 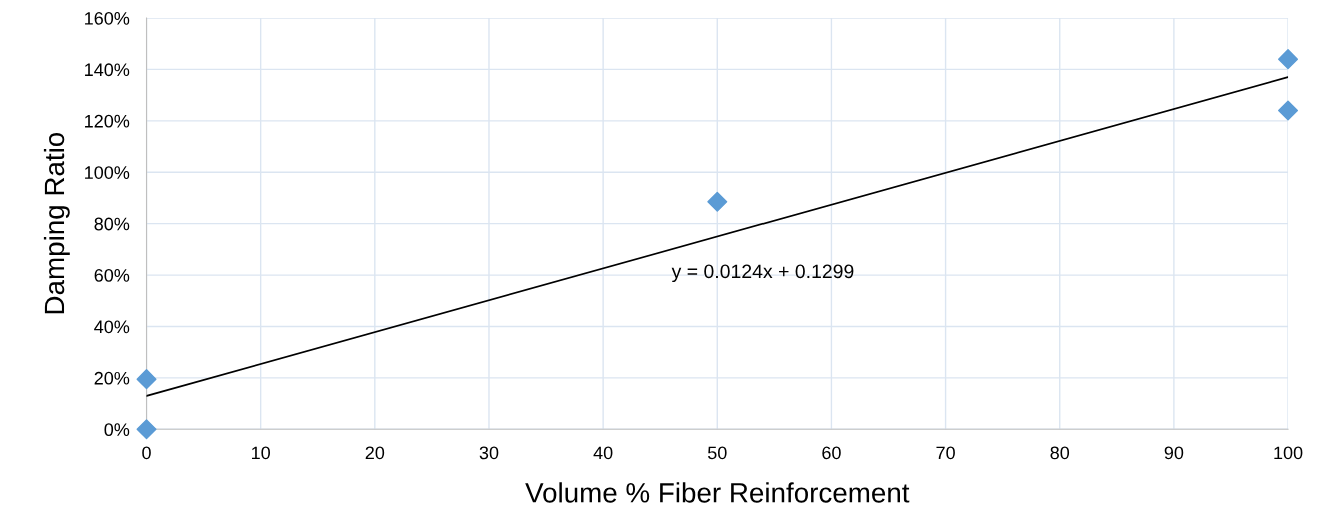 What do you see at coordinates (1060, 453) in the screenshot?
I see `x-tick-label: 80` at bounding box center [1060, 453].